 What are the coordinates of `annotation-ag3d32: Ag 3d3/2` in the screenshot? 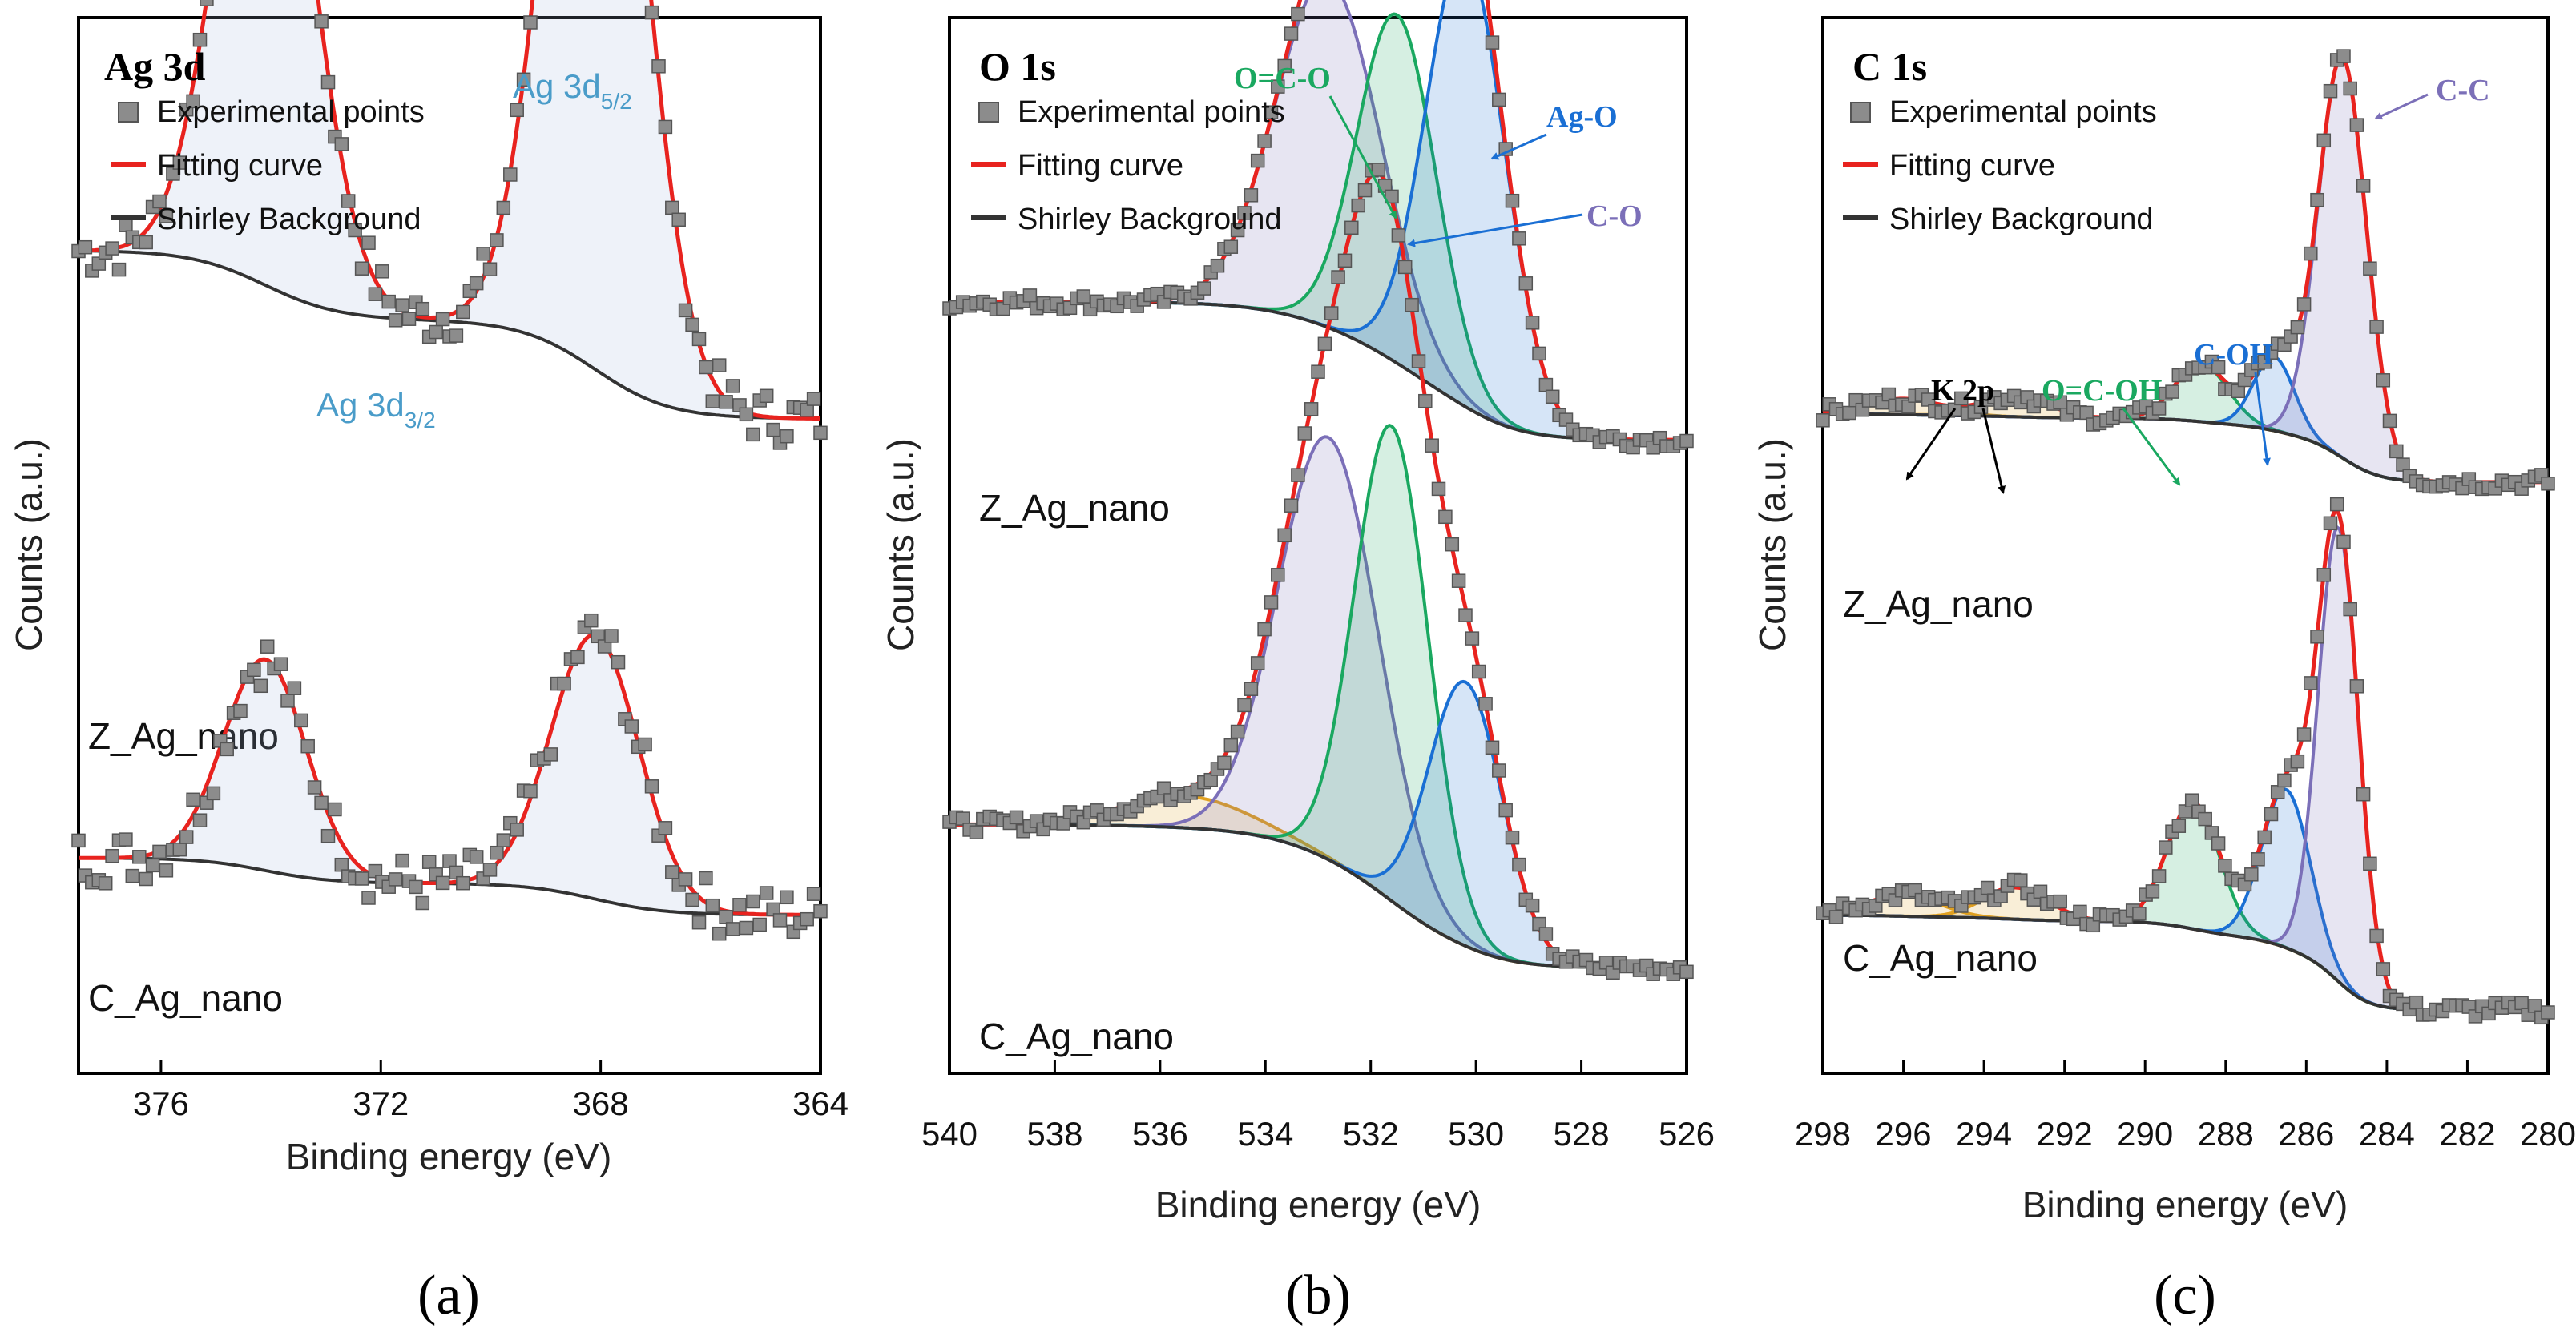 It's located at (376, 409).